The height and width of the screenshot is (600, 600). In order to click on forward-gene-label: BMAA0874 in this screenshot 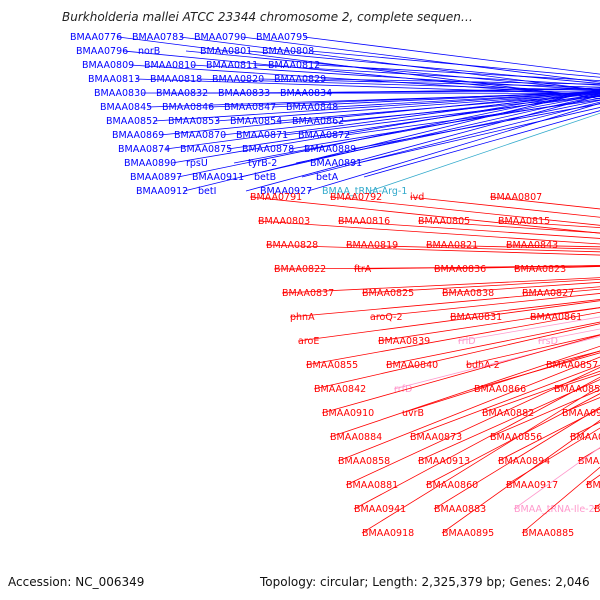, I will do `click(144, 149)`.